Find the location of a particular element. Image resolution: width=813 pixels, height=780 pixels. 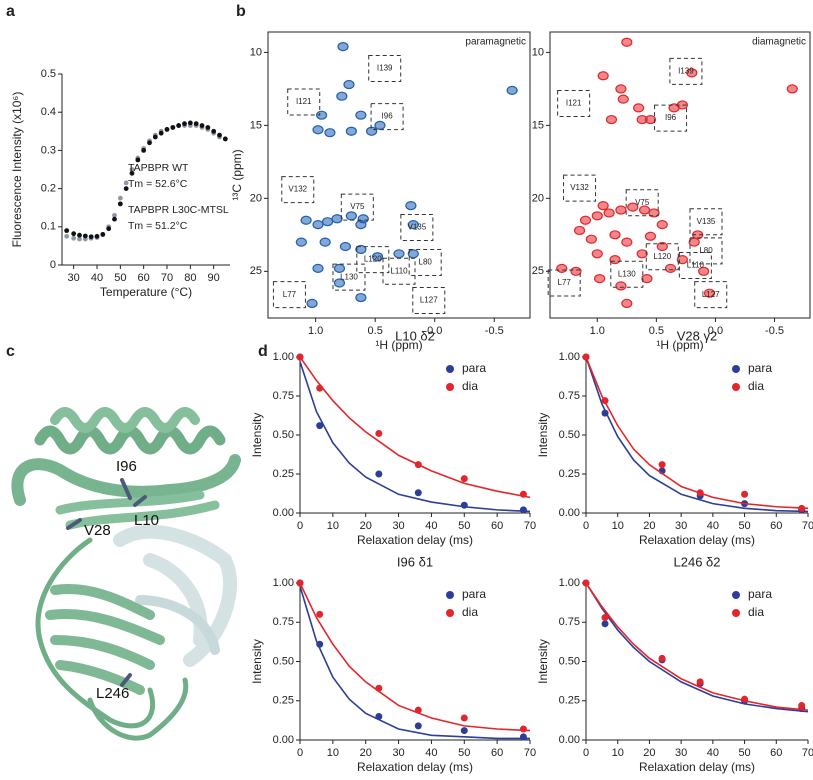

residue-label: L246 is located at coordinates (112, 693).